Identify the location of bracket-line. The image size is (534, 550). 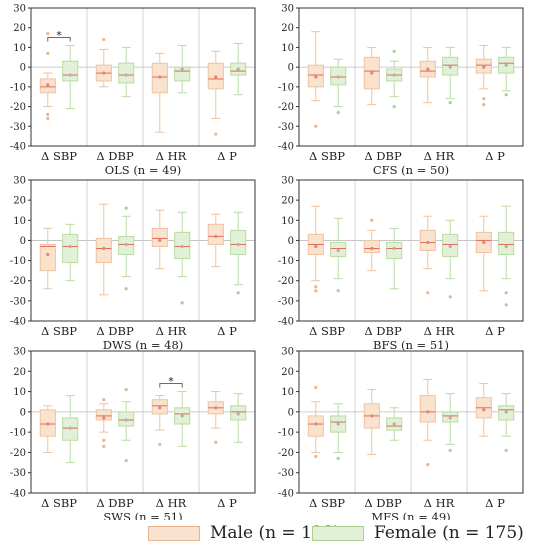
(59, 39).